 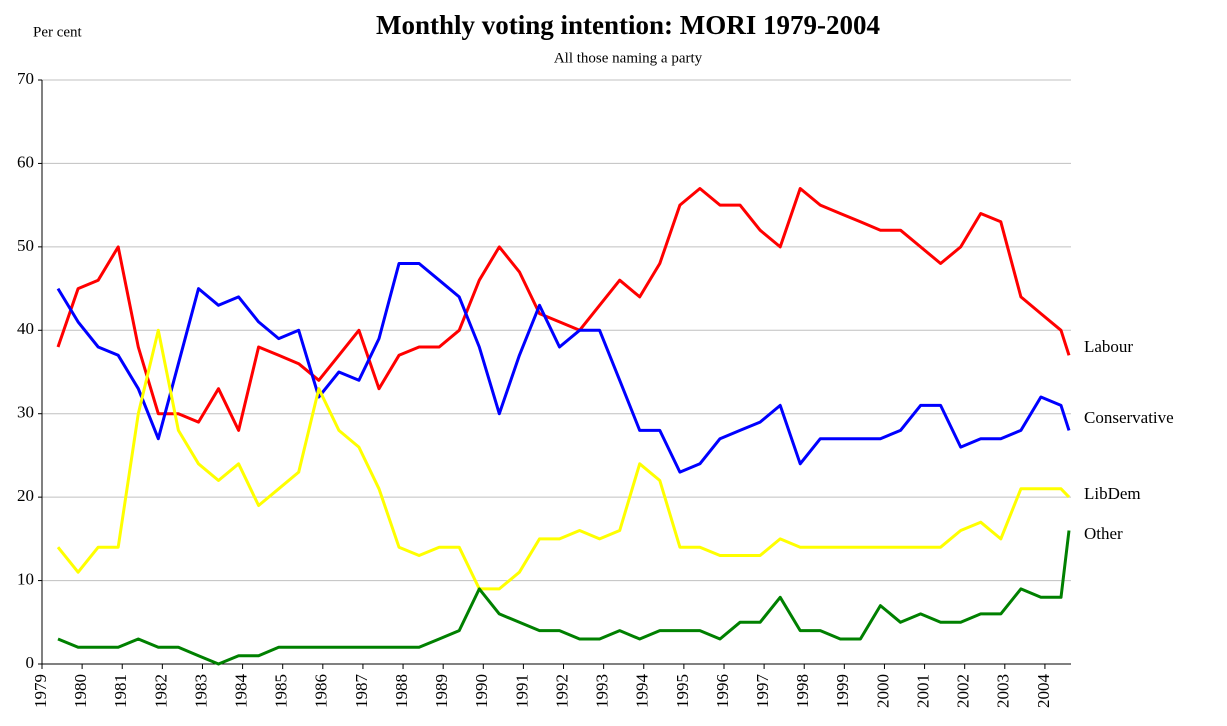 I want to click on y-tick-label: 50, so click(x=25, y=245).